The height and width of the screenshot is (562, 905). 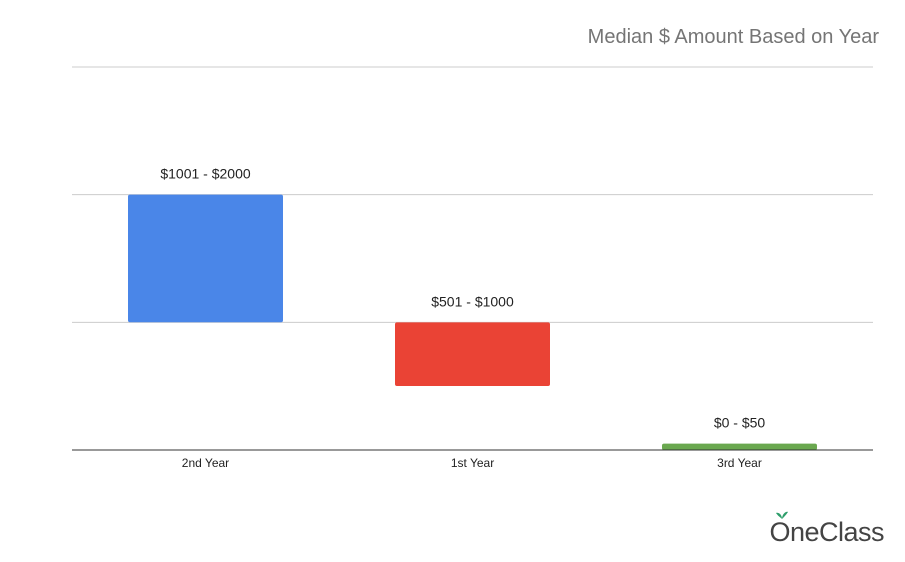 I want to click on chart-title: Median $ Amount Based on Year, so click(x=733, y=37).